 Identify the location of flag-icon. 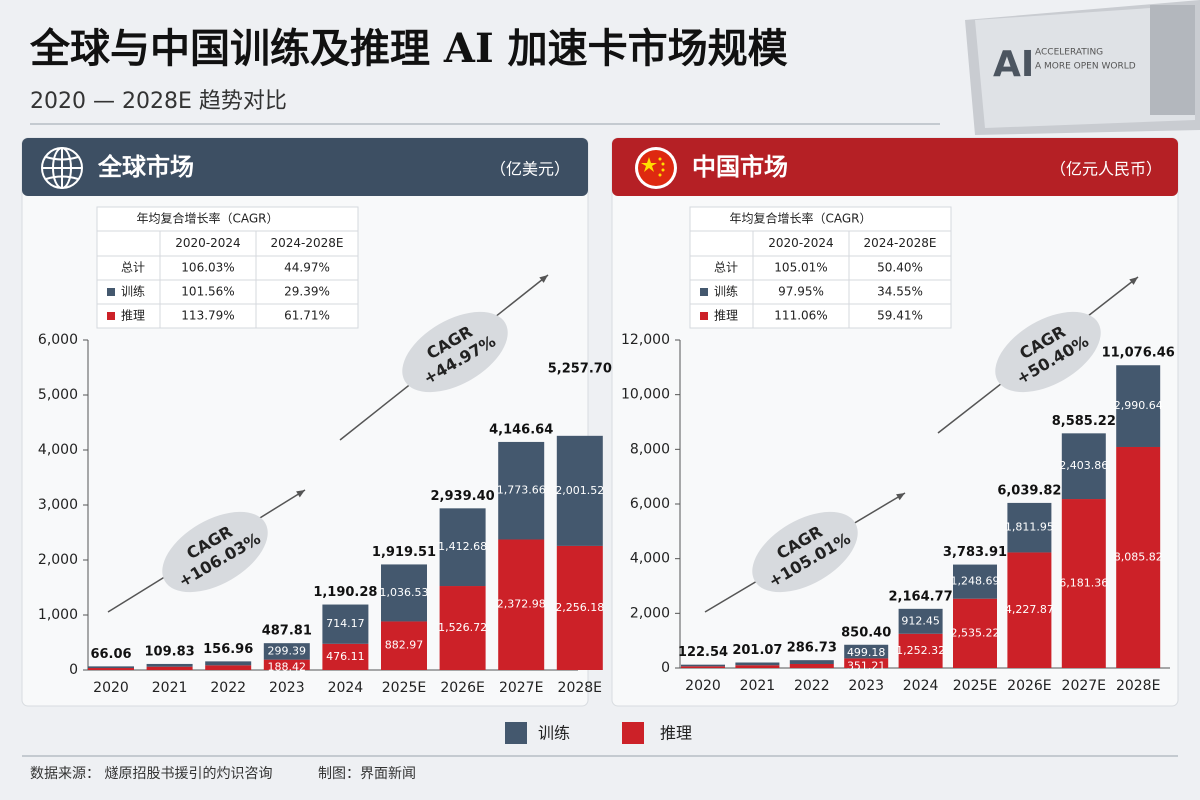
(656, 168).